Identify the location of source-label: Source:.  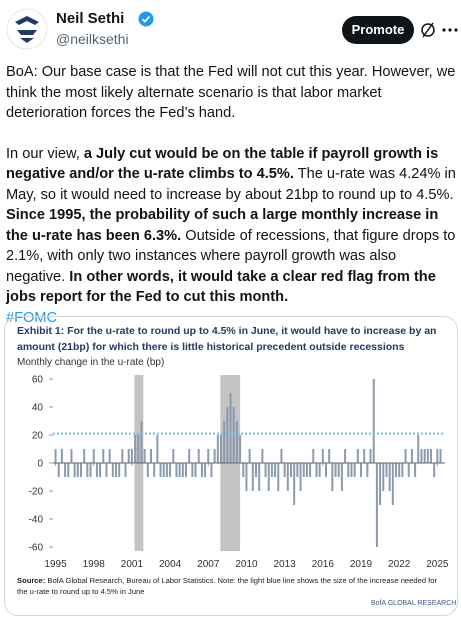
(31, 580).